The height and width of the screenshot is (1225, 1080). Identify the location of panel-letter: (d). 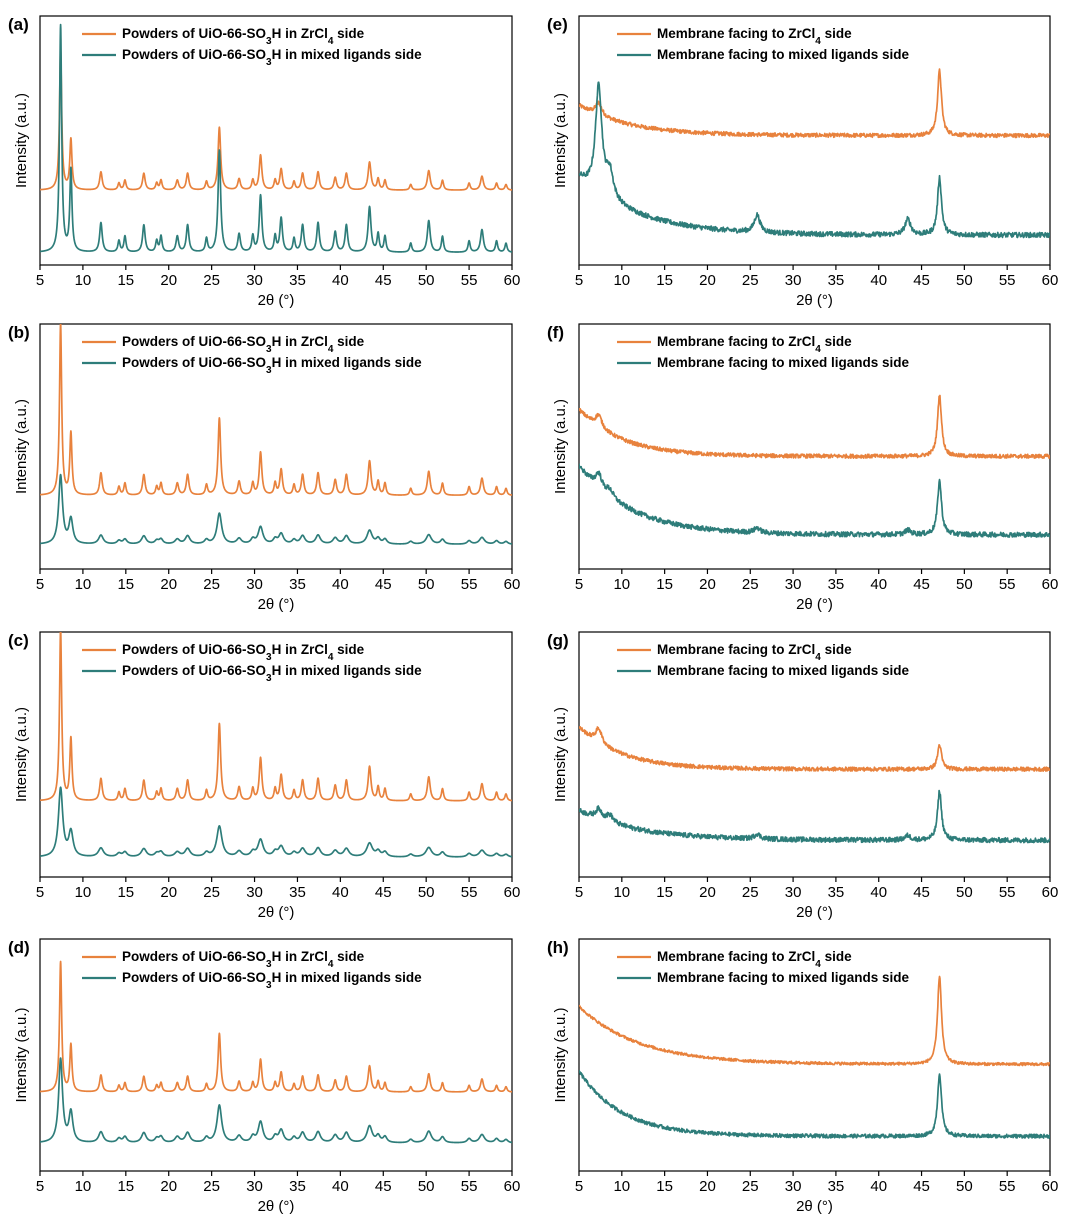
(19, 947).